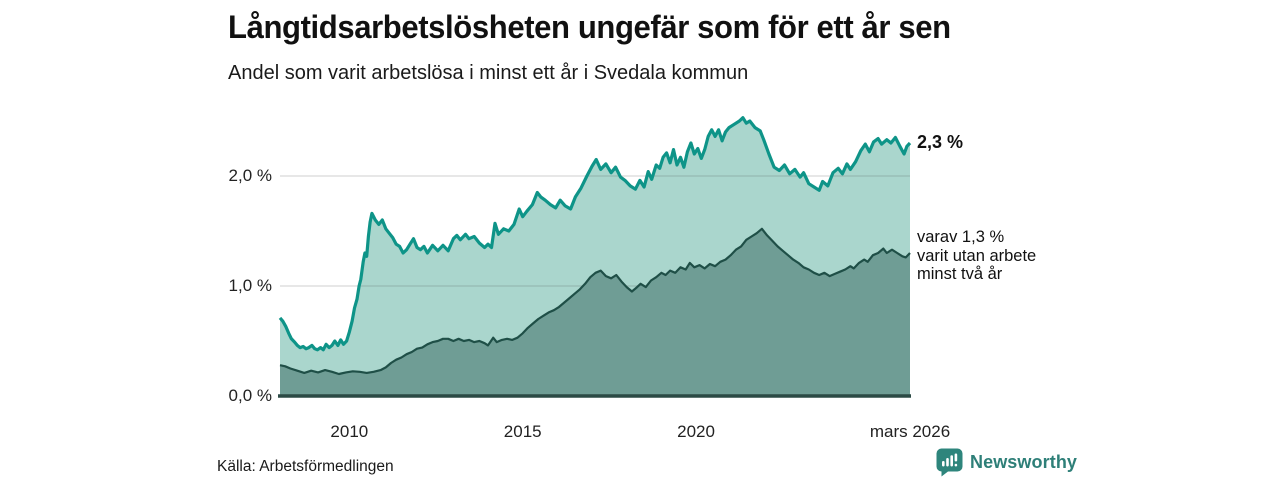 This screenshot has height=480, width=1280. I want to click on brand-logo: Newsworthy, so click(1006, 462).